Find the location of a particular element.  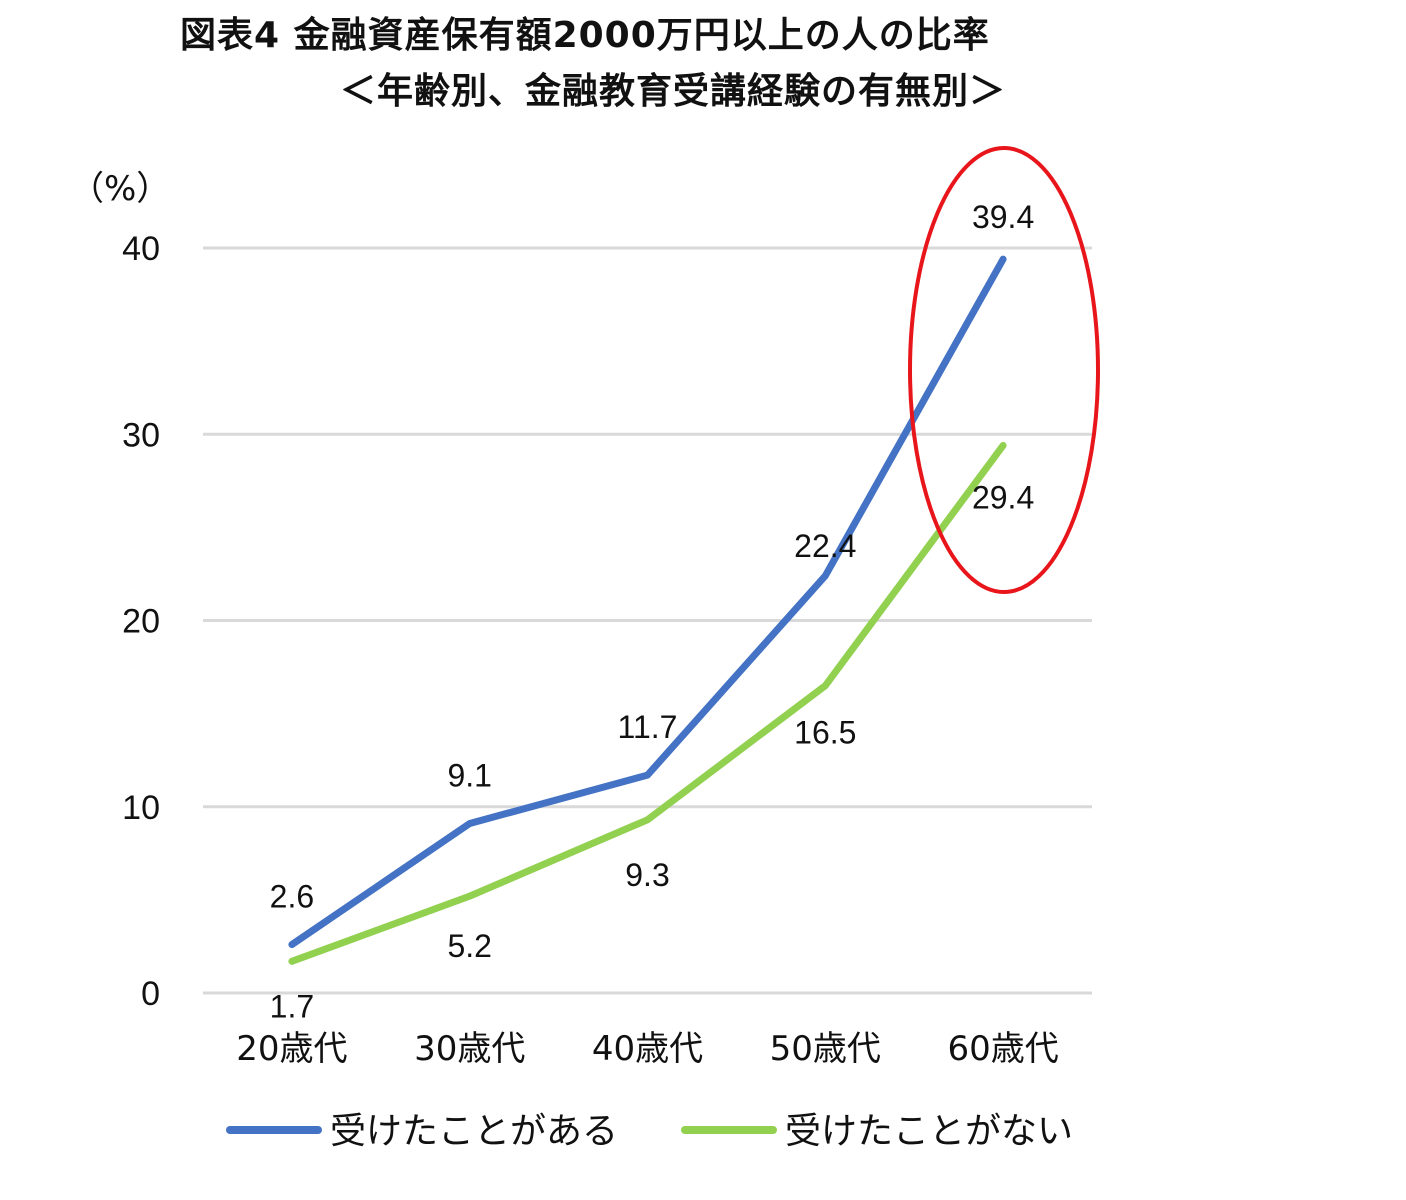

y-axis-ticks: 0 10 20 30 40 is located at coordinates (141, 621).